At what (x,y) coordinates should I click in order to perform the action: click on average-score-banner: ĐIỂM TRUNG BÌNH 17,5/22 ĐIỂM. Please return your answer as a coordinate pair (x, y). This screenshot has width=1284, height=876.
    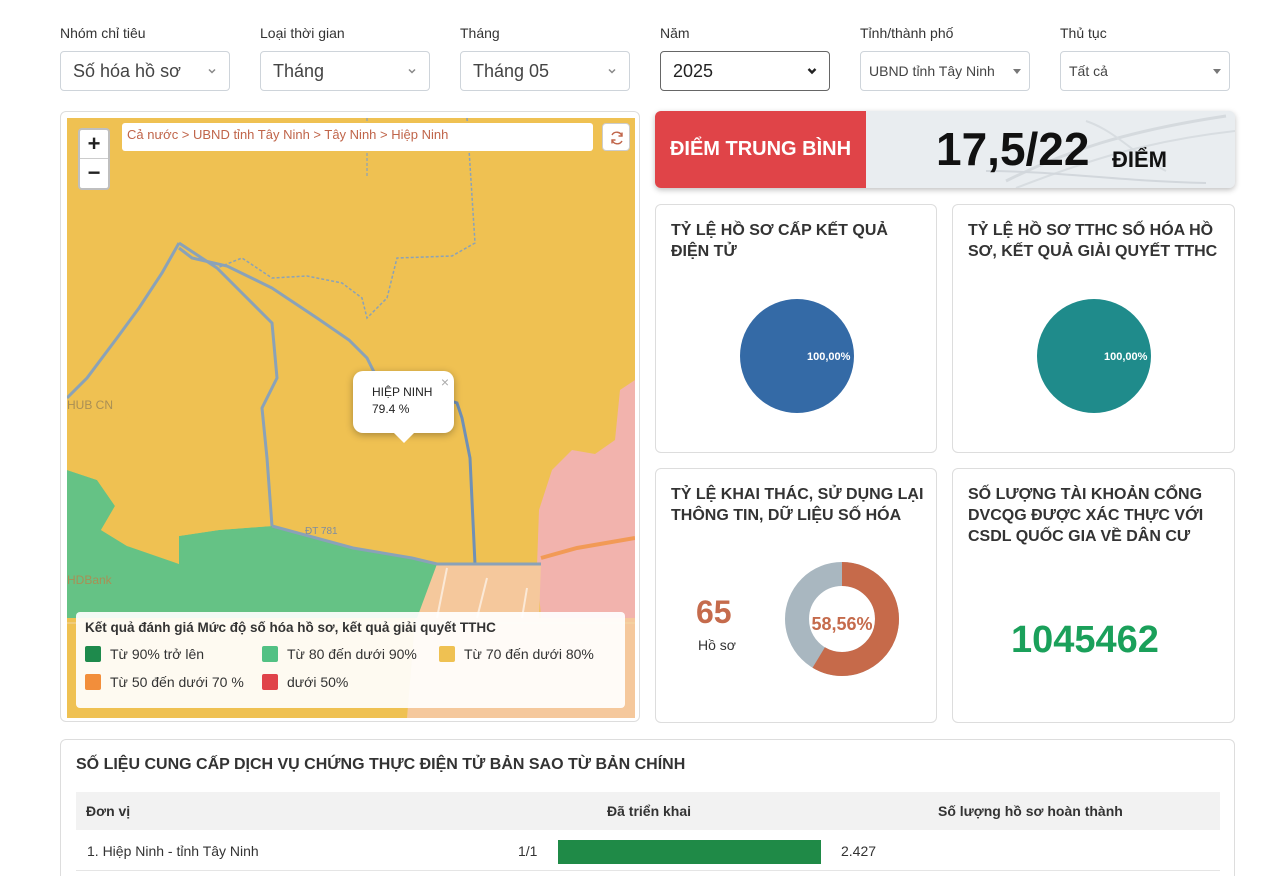
    Looking at the image, I should click on (945, 149).